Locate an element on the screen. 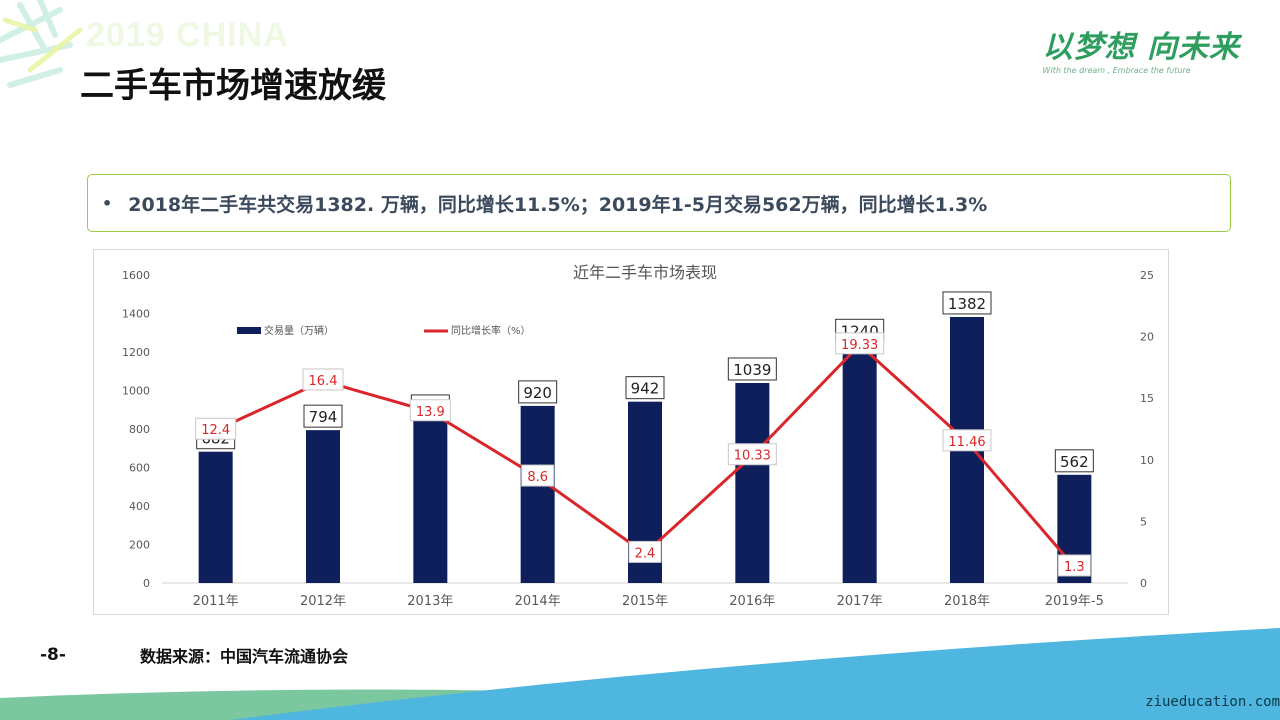 This screenshot has height=720, width=1280. page-number: -8- is located at coordinates (53, 655).